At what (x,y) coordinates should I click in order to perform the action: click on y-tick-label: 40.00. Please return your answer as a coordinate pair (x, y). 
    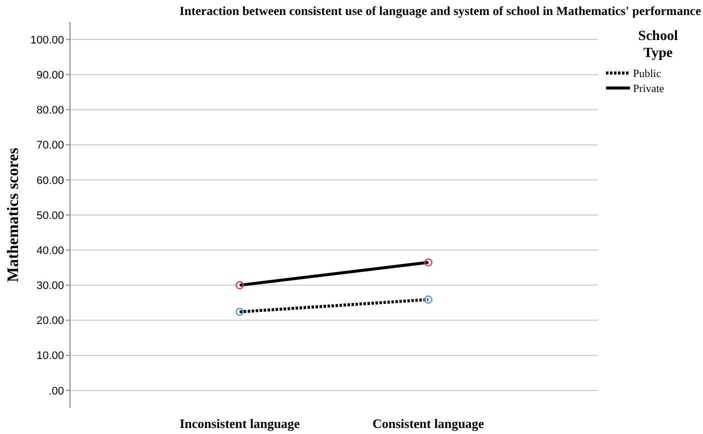
    Looking at the image, I should click on (50, 250).